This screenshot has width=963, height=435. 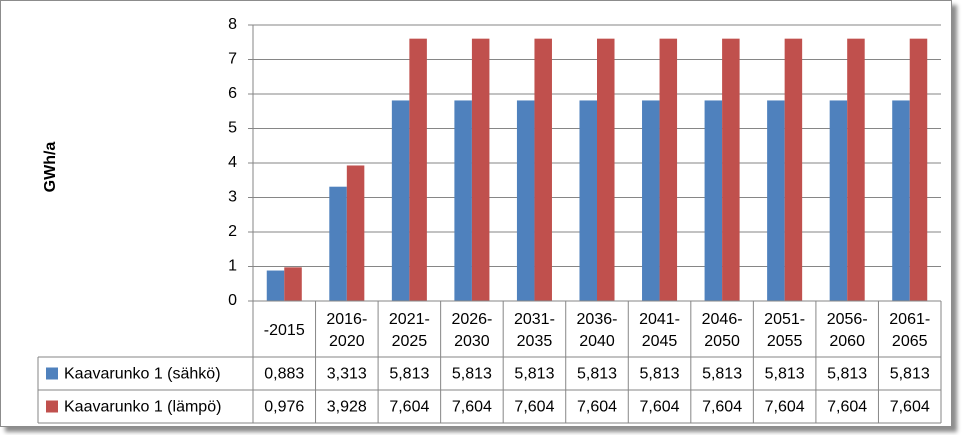 I want to click on x-tick-label: 2046-, so click(x=722, y=319).